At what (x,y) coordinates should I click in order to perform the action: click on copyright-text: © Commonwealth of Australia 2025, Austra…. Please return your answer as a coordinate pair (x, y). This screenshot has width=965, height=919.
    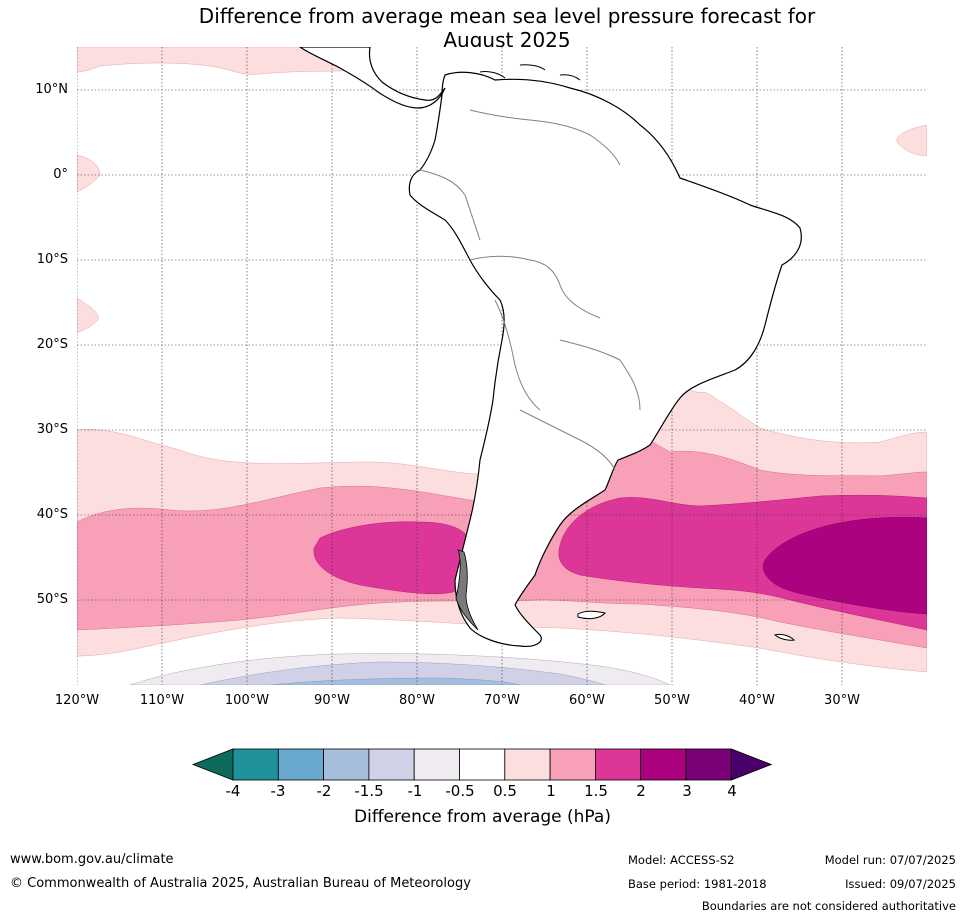
    Looking at the image, I should click on (240, 883).